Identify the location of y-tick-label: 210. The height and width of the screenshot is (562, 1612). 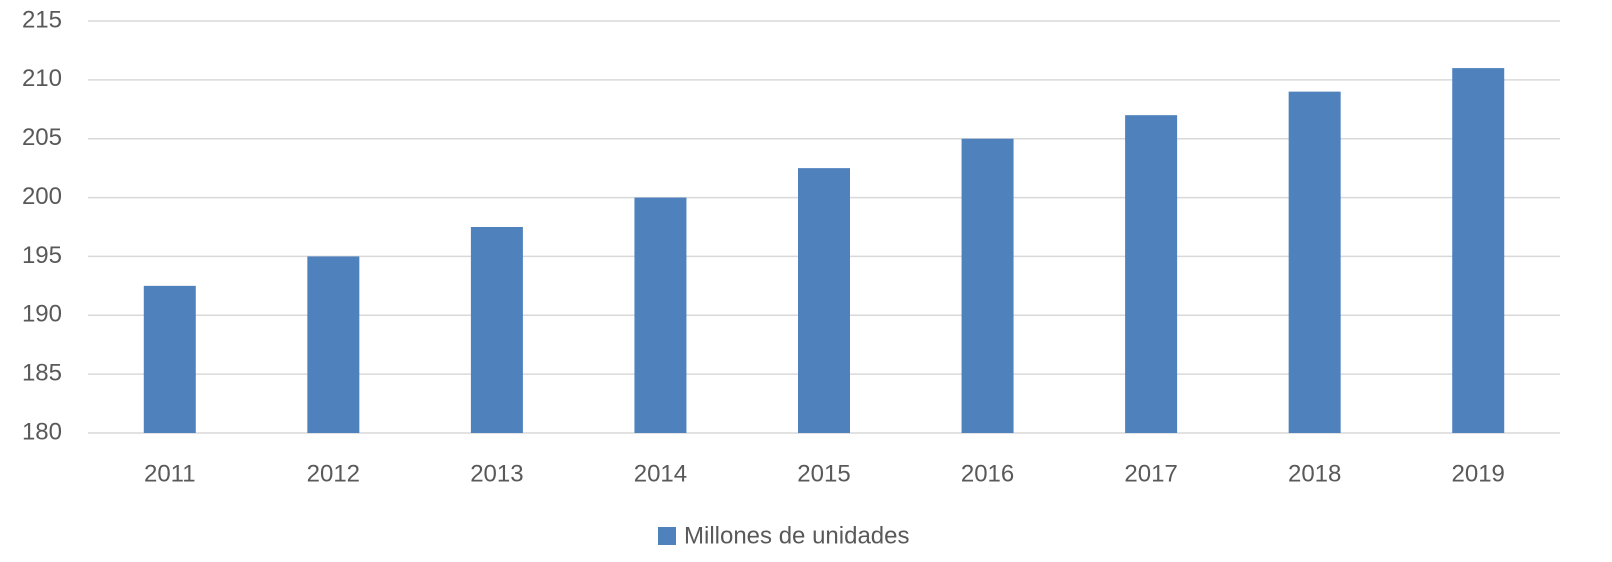
(42, 78).